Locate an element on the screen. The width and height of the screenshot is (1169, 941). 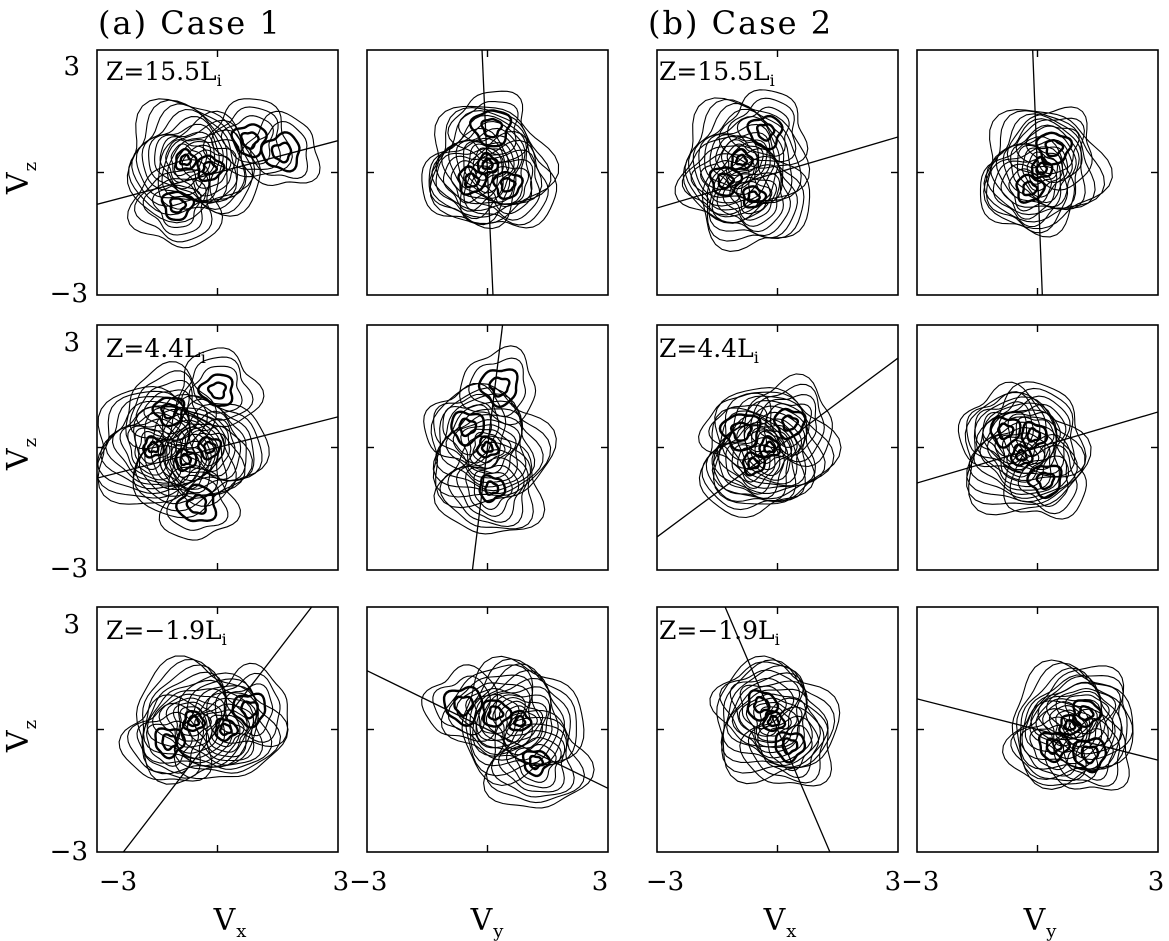
xlabel-1: Vx is located at coordinates (230, 922).